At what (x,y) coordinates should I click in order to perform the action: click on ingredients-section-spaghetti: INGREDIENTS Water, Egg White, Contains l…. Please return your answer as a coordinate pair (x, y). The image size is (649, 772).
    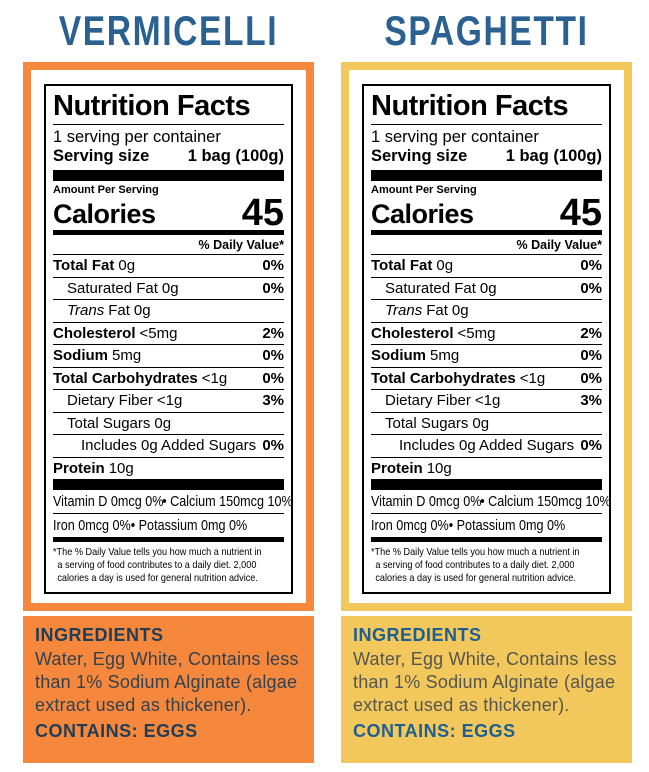
    Looking at the image, I should click on (486, 689).